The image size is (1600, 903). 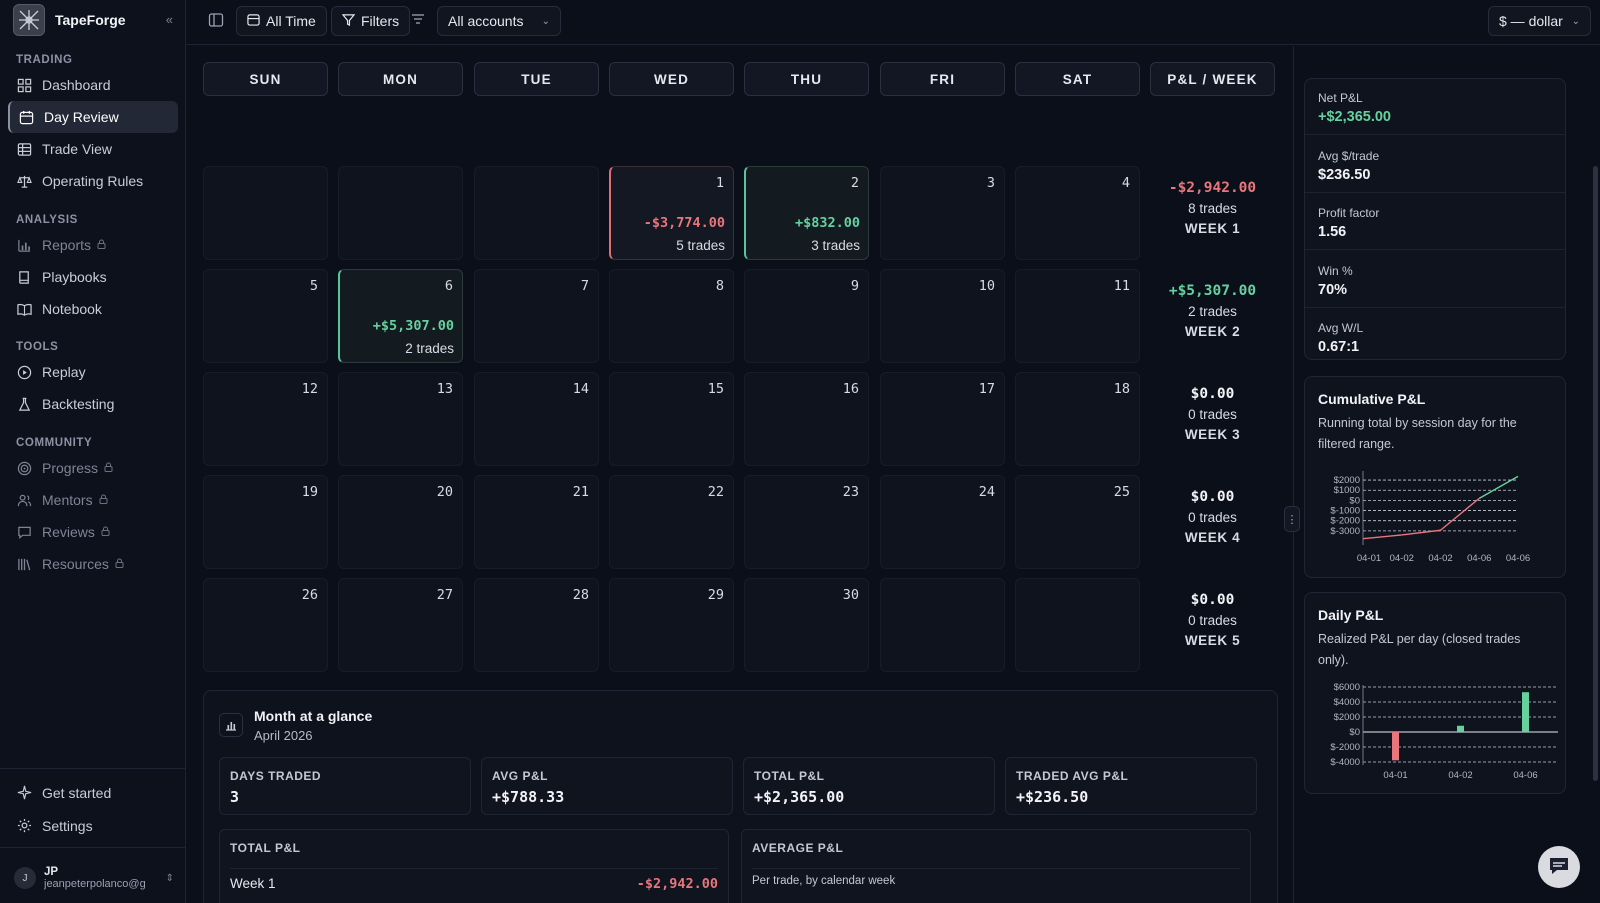 I want to click on sidebar-item-notebook: Notebook, so click(x=93, y=309).